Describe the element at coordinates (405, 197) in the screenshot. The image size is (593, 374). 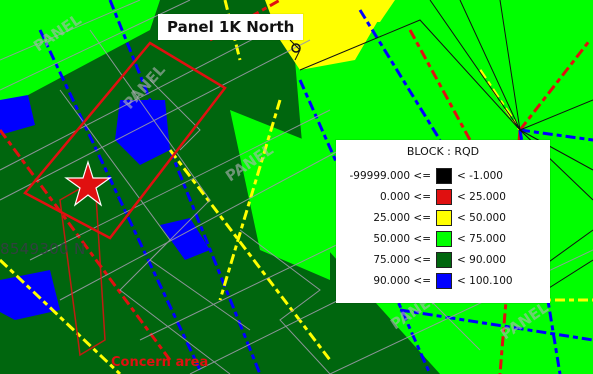
I see `legend-row-min: 0.000 <=` at that location.